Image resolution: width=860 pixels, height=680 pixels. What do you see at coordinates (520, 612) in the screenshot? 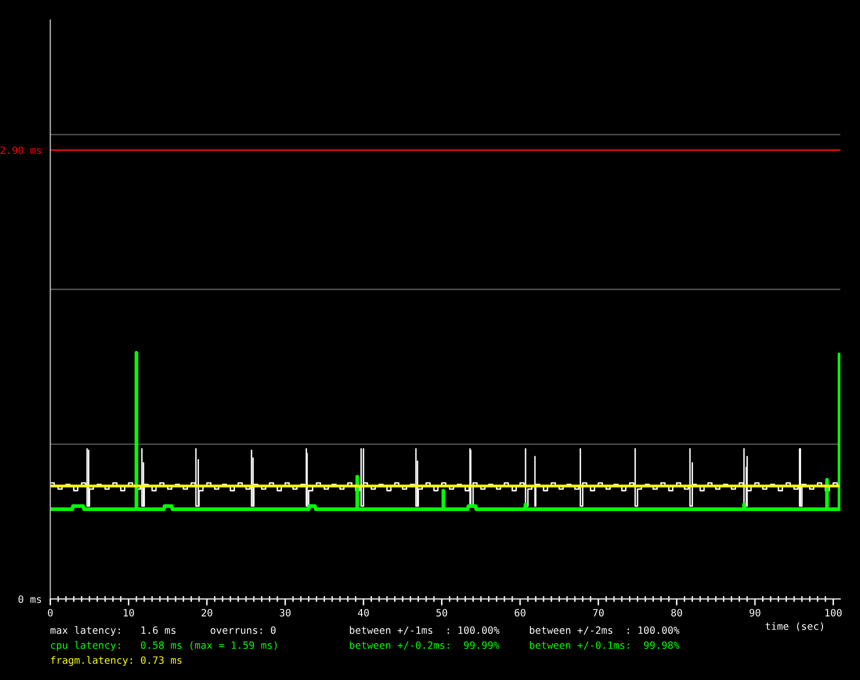
I see `x-tick-label: 60` at bounding box center [520, 612].